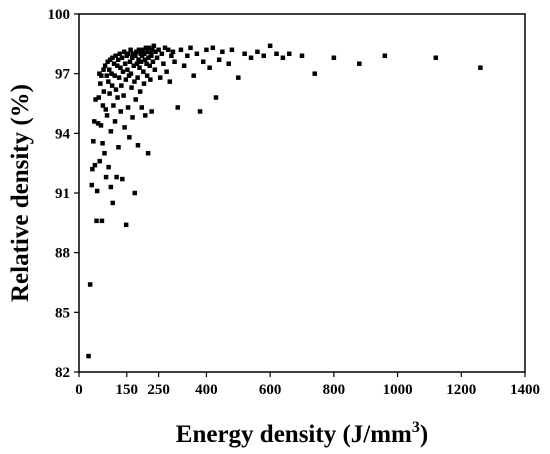 The width and height of the screenshot is (550, 454). Describe the element at coordinates (307, 385) in the screenshot. I see `x-axis-ticks: 0 150 250 400 600 800 1000 1200 1400` at that location.